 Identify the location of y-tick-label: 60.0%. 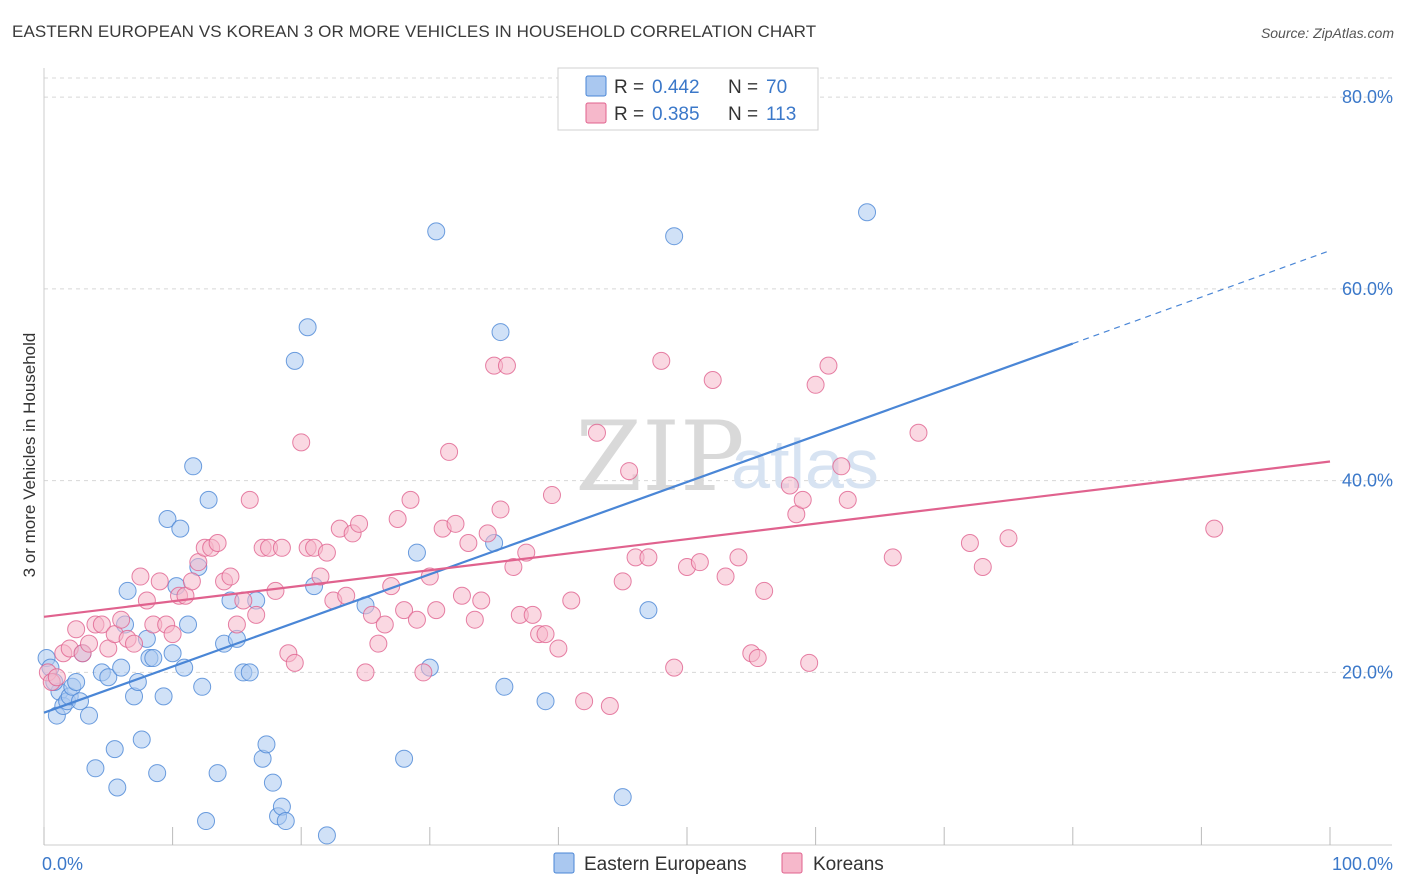
(1367, 289).